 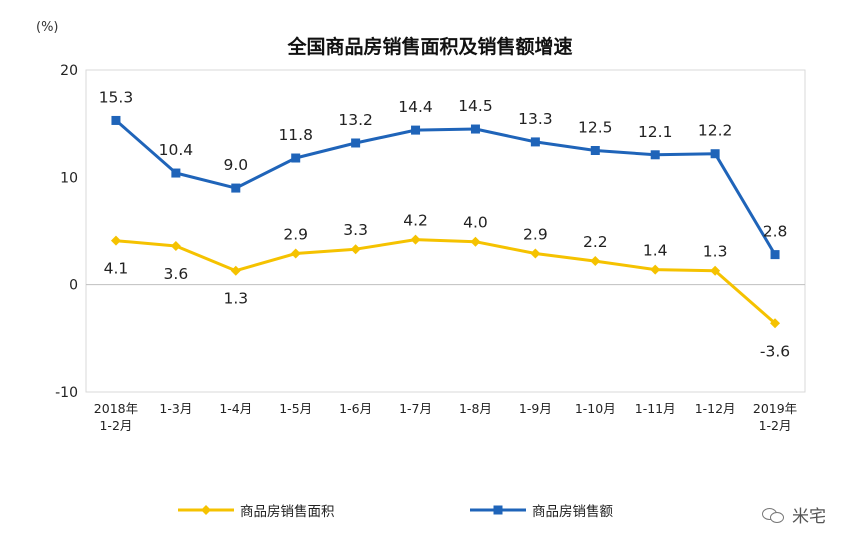 What do you see at coordinates (595, 408) in the screenshot?
I see `x-tick-label: 1-10月` at bounding box center [595, 408].